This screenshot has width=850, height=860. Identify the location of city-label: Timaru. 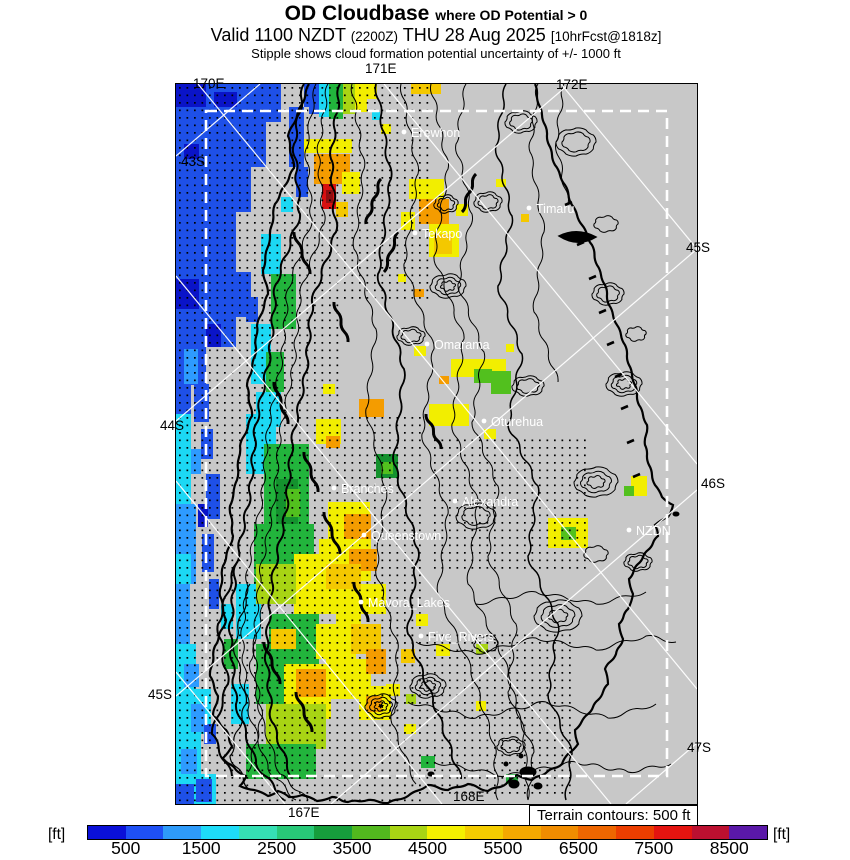
(555, 209).